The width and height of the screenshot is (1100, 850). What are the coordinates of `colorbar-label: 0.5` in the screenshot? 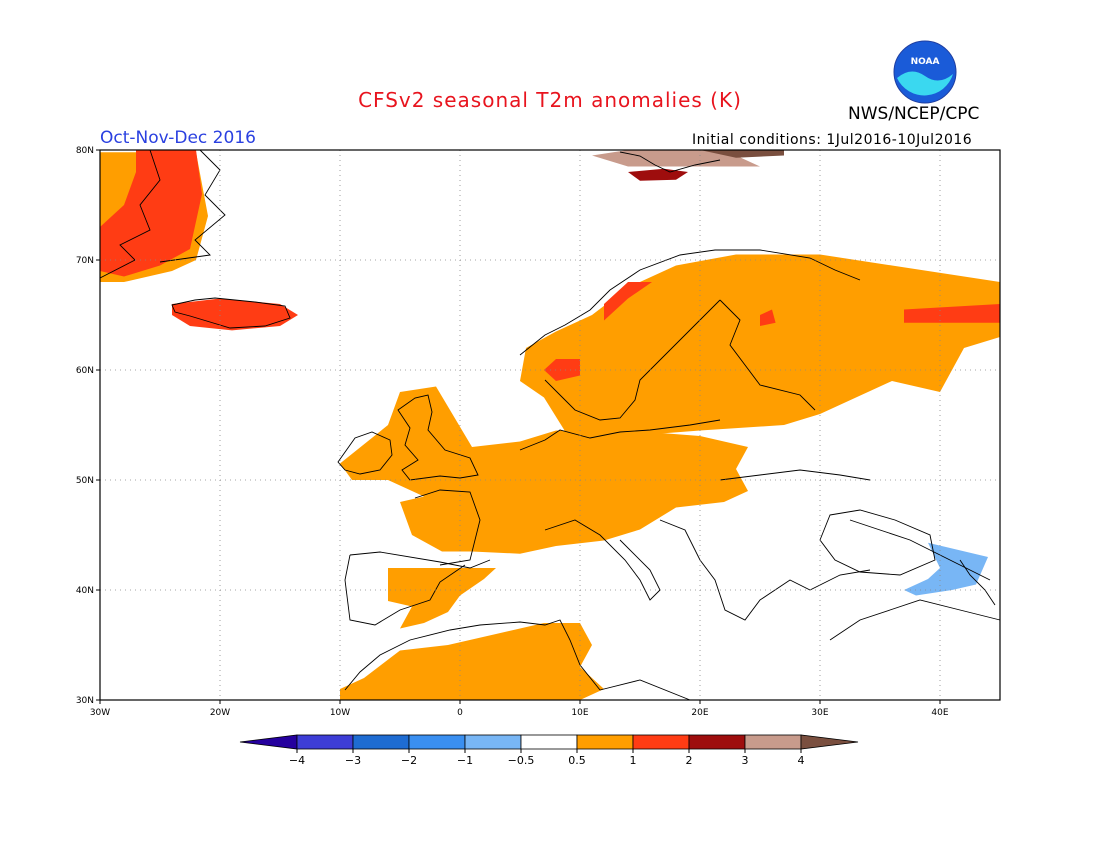 It's located at (577, 760).